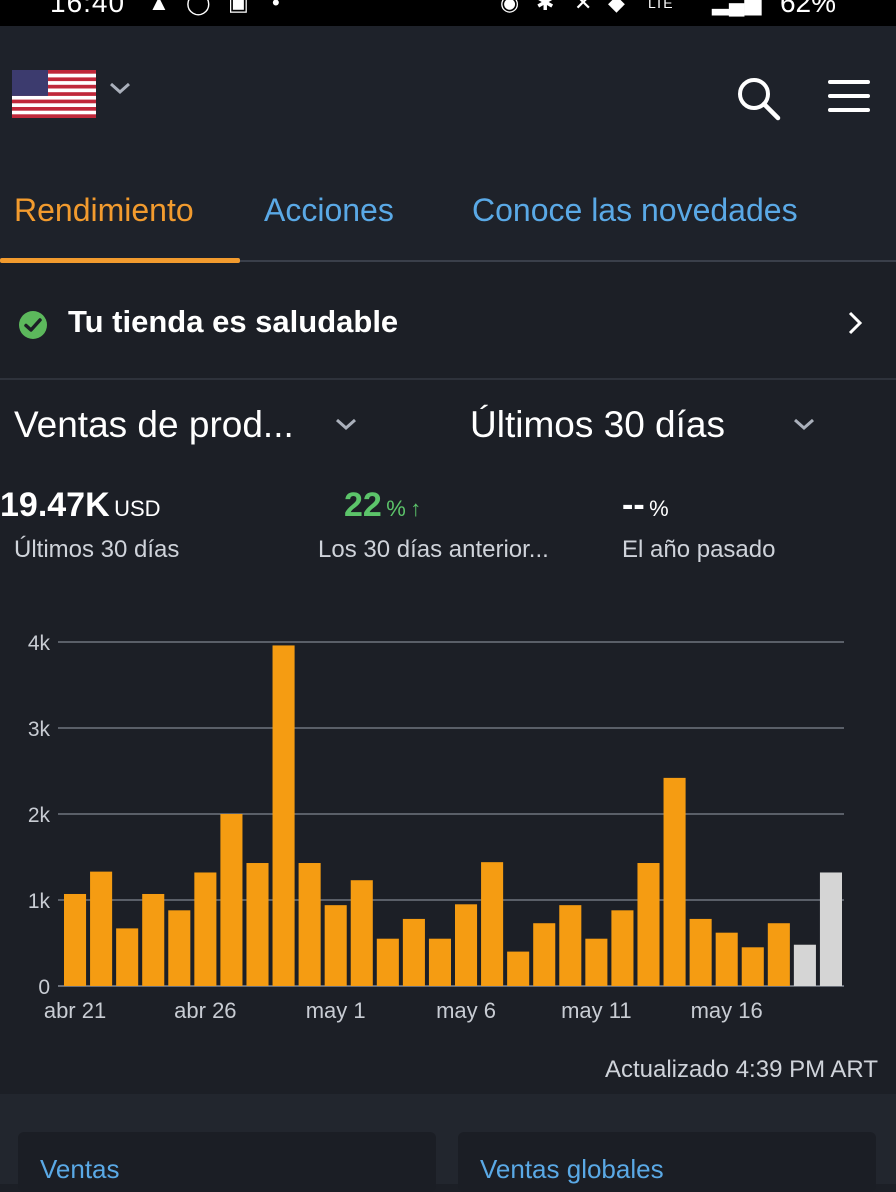 Image resolution: width=896 pixels, height=1192 pixels. I want to click on updated-timestamp: Actualizado 4:39 PM ART, so click(741, 1069).